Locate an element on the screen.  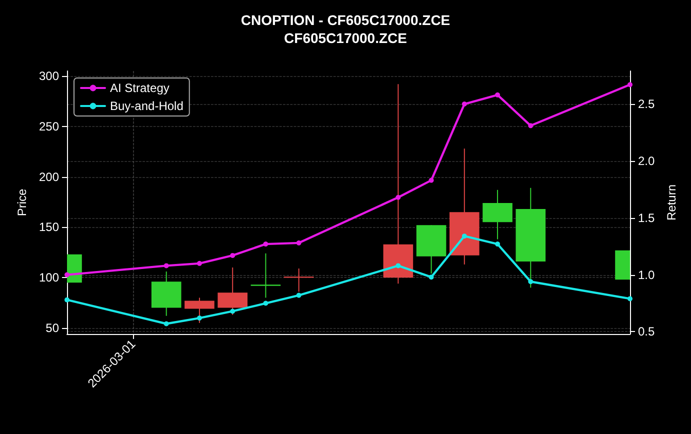
legend-label: AI Strategy is located at coordinates (140, 88).